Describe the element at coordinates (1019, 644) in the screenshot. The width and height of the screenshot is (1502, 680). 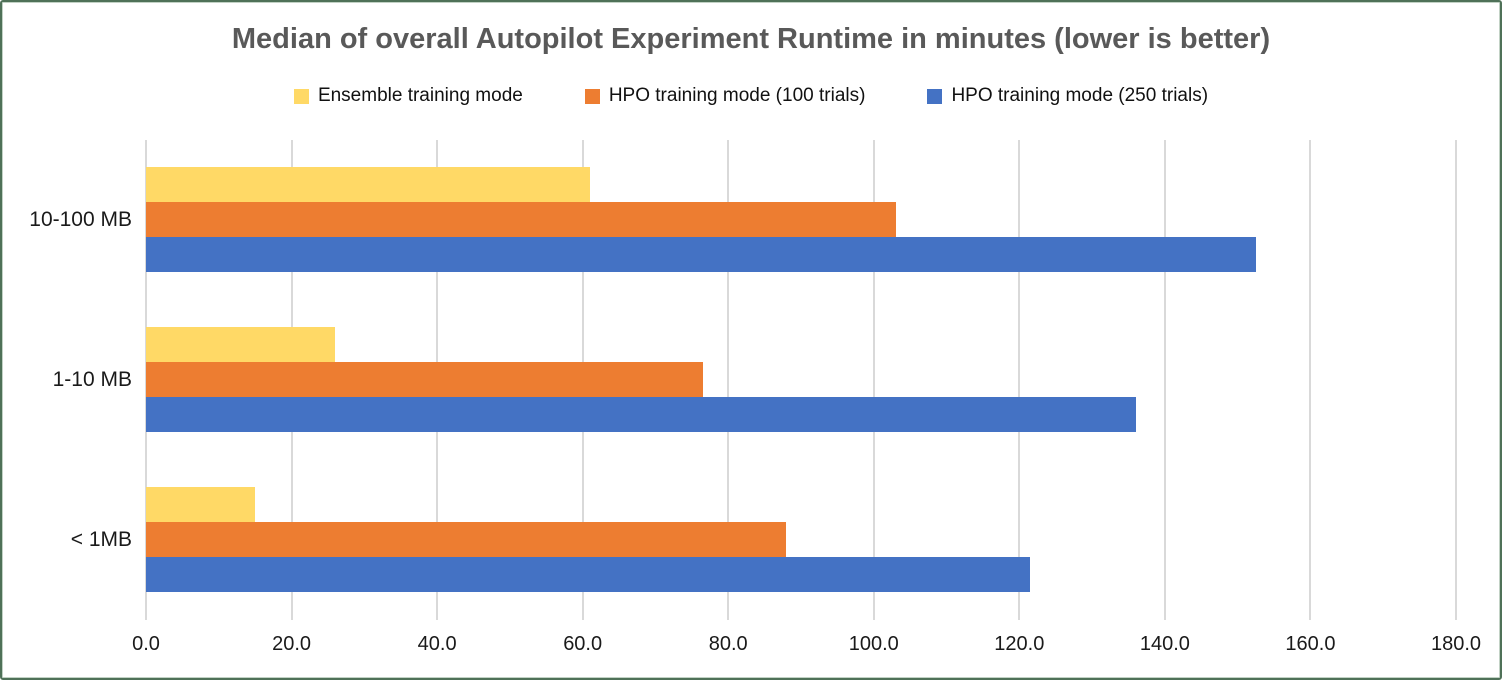
I see `x-axis-tick-label: 120.0` at that location.